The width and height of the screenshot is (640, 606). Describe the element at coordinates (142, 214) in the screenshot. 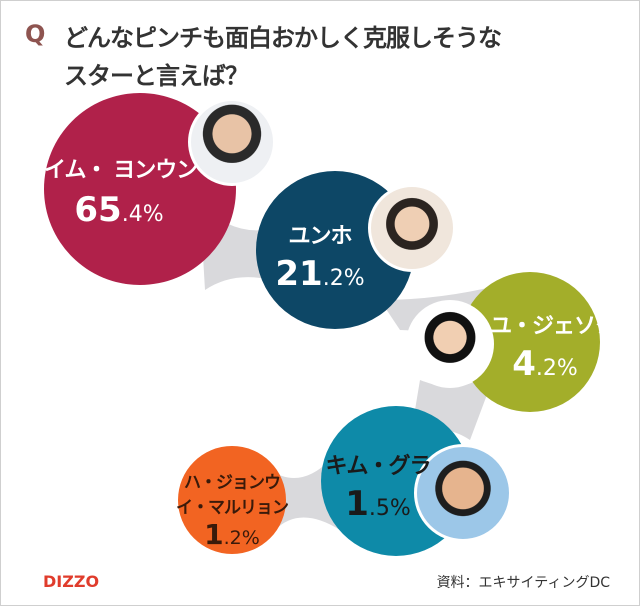

I see `pct-dec-lim: .4%` at that location.